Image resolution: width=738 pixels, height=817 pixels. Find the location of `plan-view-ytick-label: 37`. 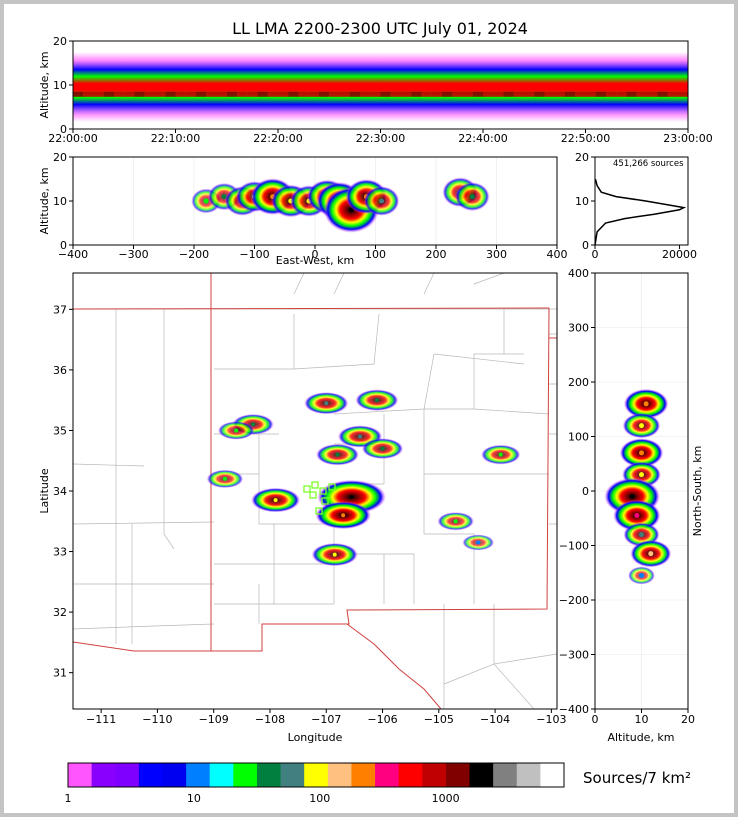

plan-view-ytick-label: 37 is located at coordinates (60, 309).